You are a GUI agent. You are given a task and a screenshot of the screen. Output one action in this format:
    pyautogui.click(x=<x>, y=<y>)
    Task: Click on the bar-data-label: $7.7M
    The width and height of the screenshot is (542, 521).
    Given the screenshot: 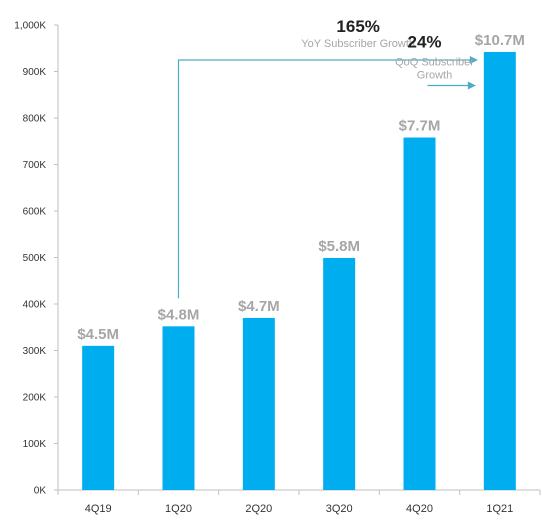 What is the action you would take?
    pyautogui.click(x=420, y=126)
    